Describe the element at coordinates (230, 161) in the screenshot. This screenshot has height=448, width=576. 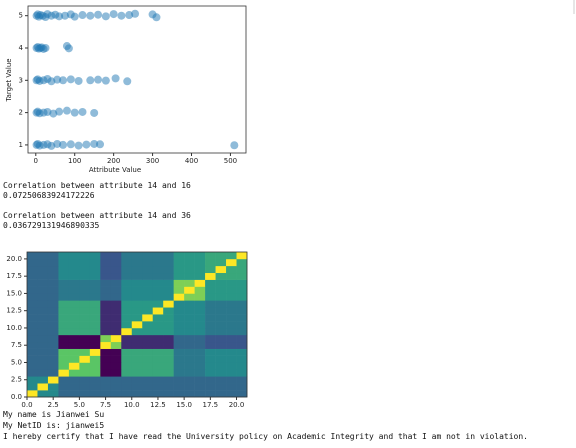
I see `x-tick-label: 500` at that location.